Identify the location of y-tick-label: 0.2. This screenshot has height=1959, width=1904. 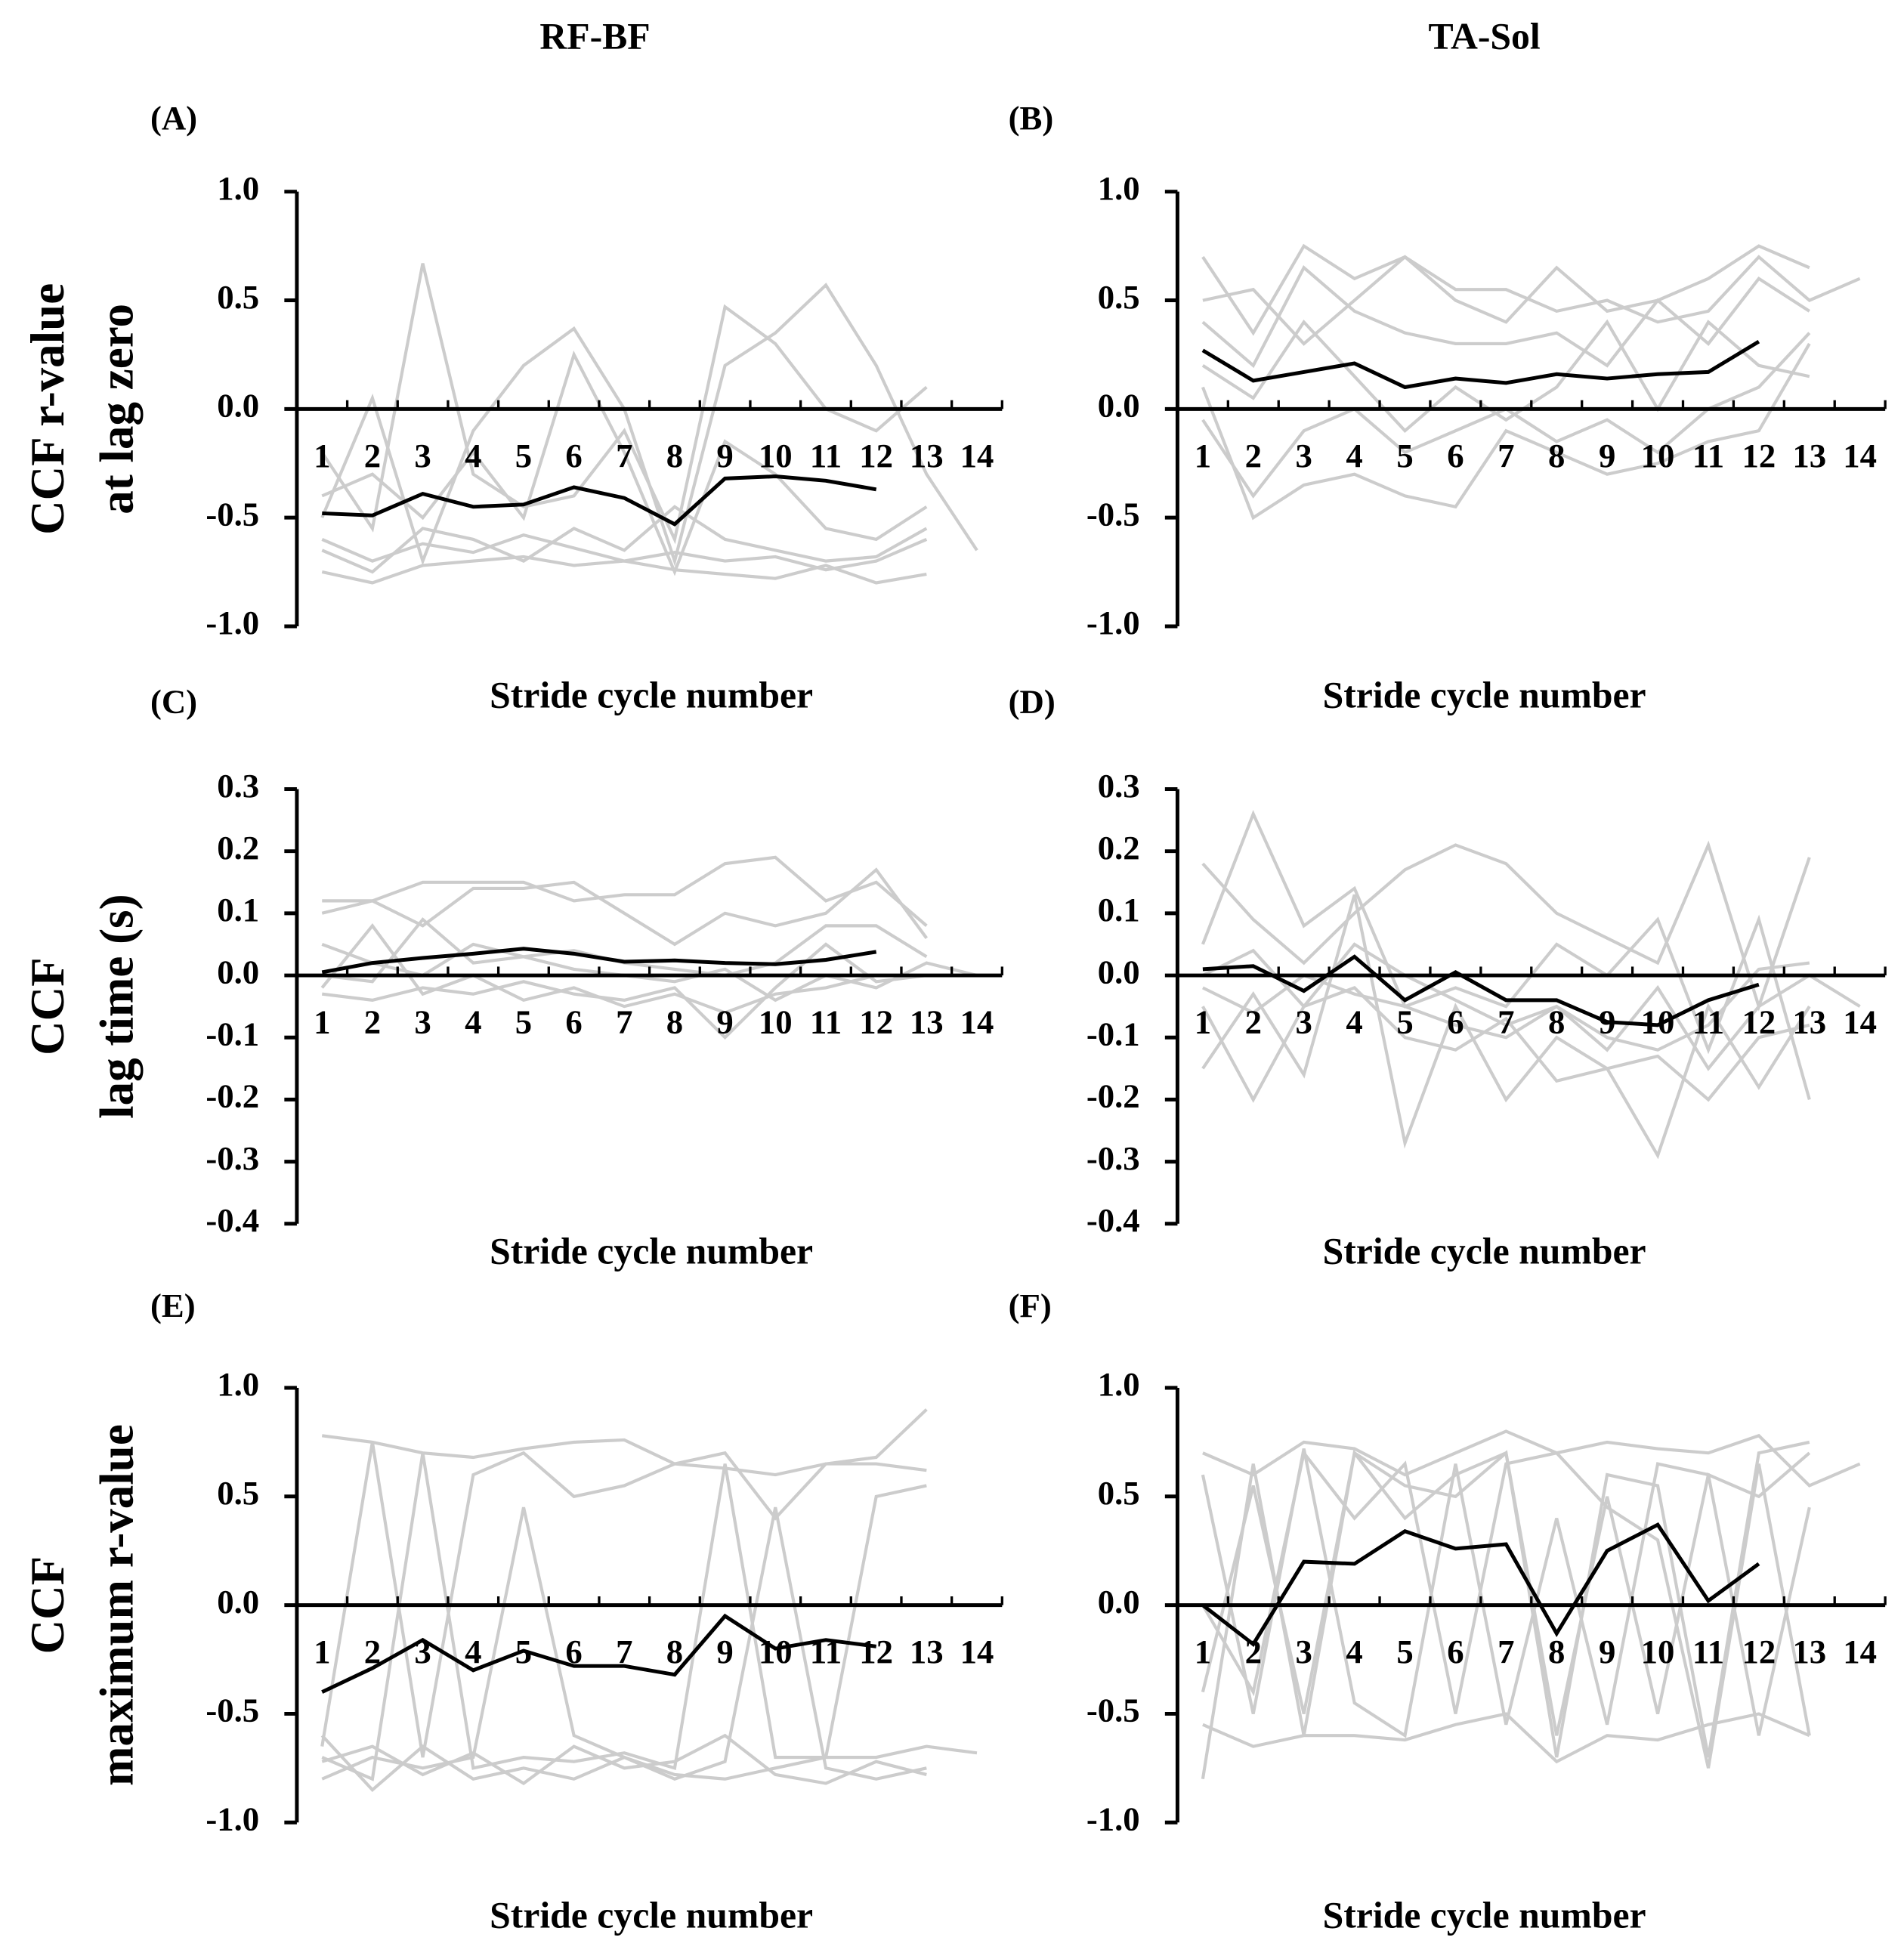
(1119, 848).